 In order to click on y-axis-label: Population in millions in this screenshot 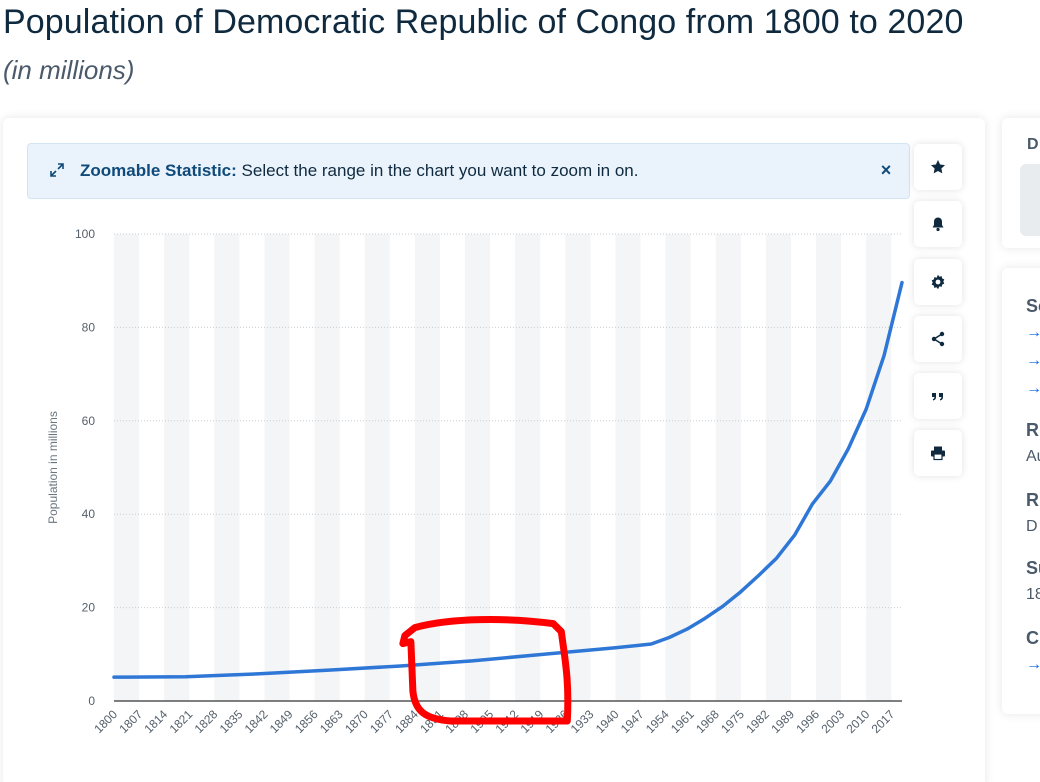, I will do `click(53, 467)`.